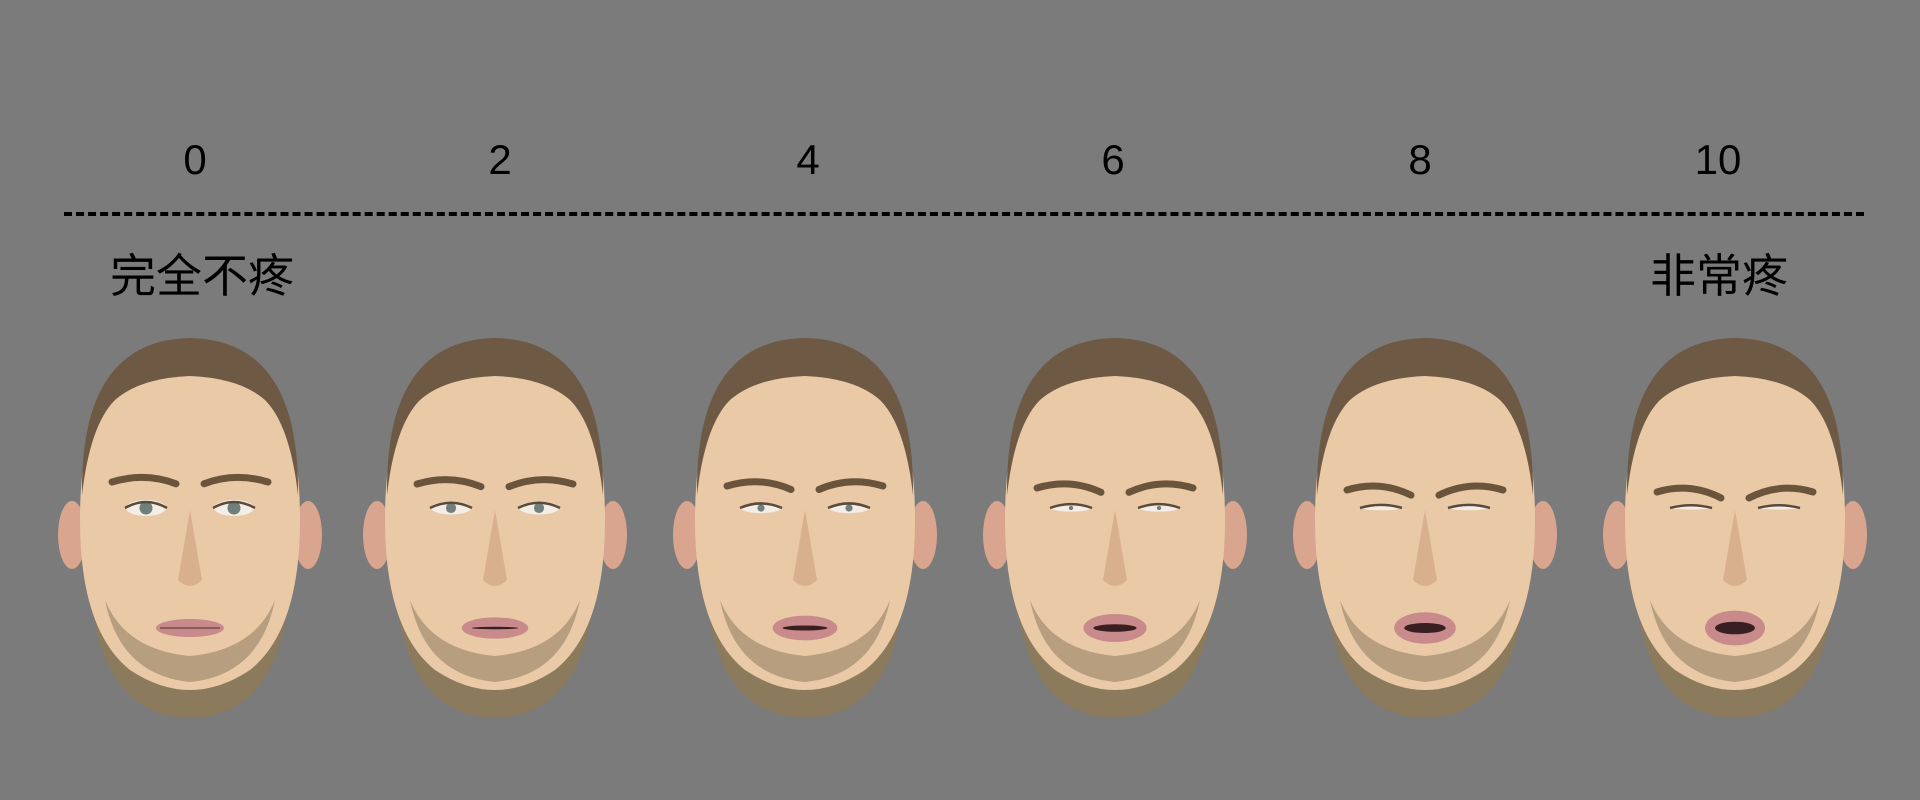  What do you see at coordinates (1719, 276) in the screenshot?
I see `anchor-label-extreme-pain: 非常疼` at bounding box center [1719, 276].